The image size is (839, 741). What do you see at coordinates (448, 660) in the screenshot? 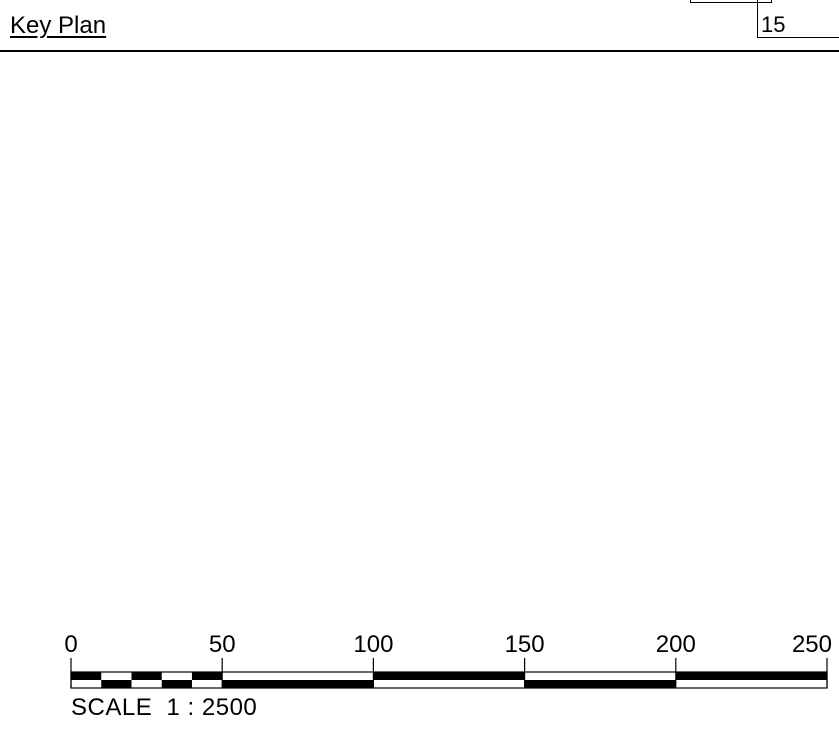
I see `scale-bar: 0 50 100 150 200 250` at bounding box center [448, 660].